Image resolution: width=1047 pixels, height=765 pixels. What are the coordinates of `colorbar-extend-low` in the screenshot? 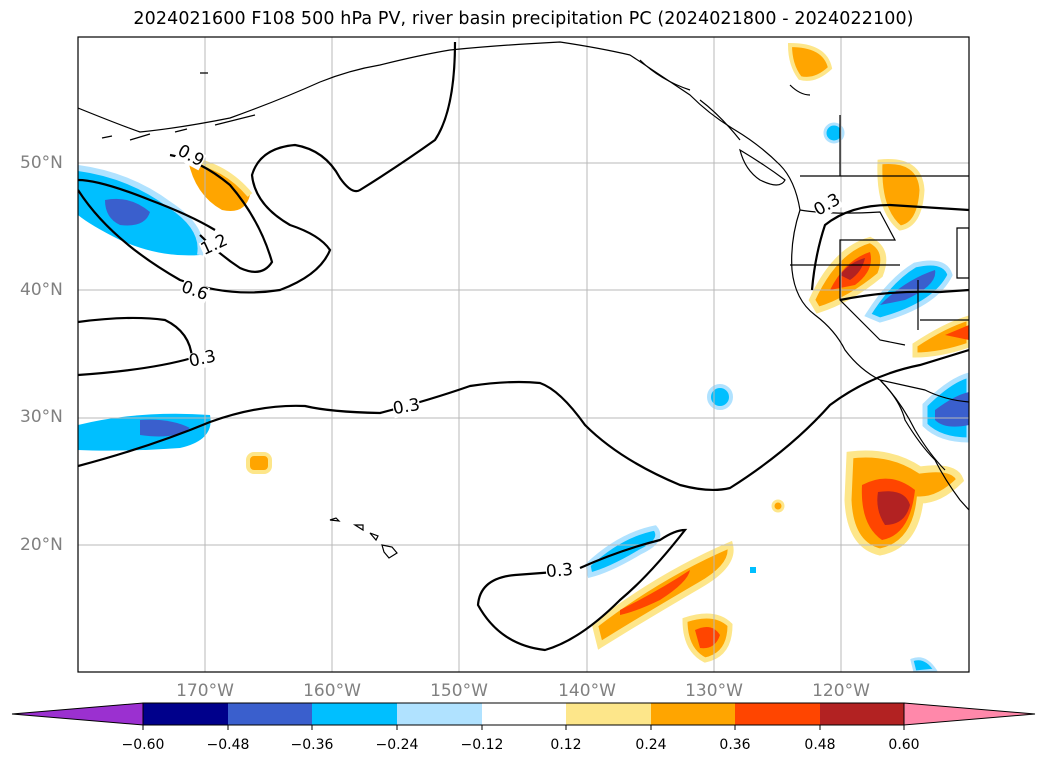 It's located at (77, 714).